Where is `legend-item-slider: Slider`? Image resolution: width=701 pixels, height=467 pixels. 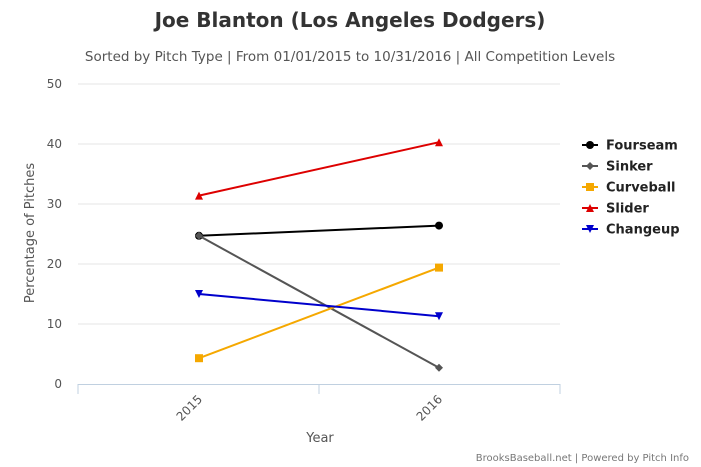
legend-item-slider: Slider is located at coordinates (615, 209).